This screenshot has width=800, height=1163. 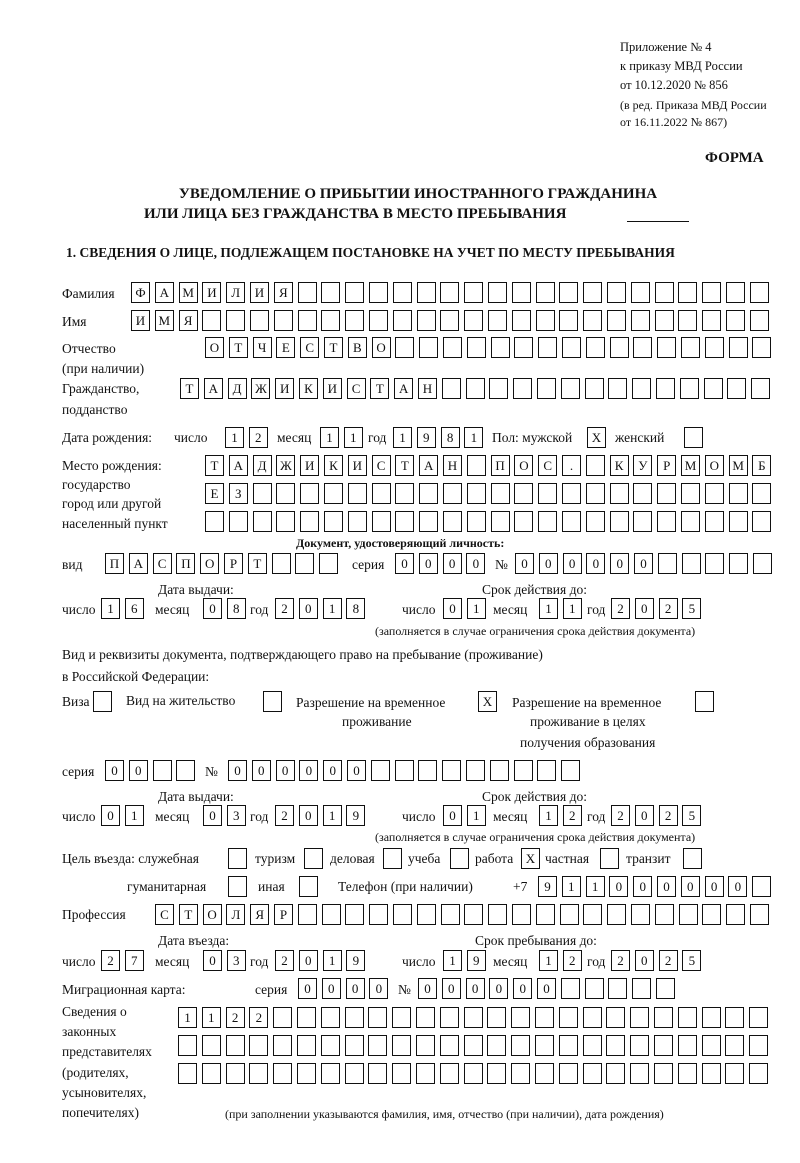 I want to click on surname-char-box: И, so click(x=212, y=292).